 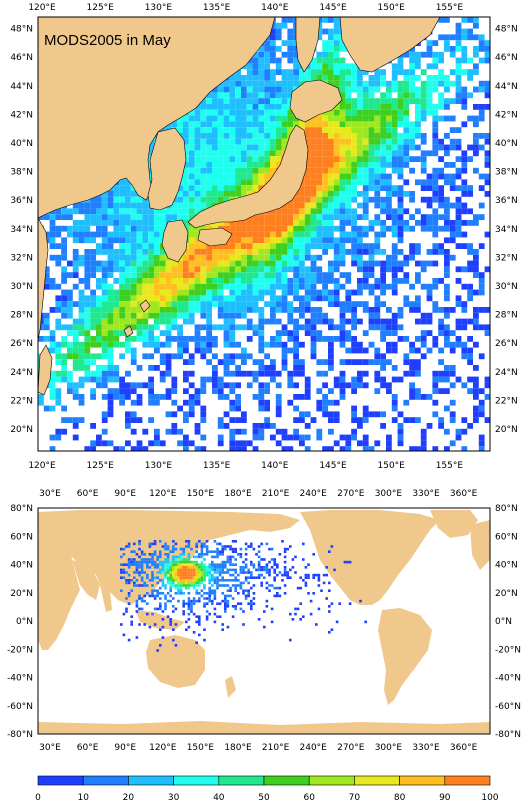 What do you see at coordinates (506, 287) in the screenshot?
I see `top-lat-right-5: 30°N` at bounding box center [506, 287].